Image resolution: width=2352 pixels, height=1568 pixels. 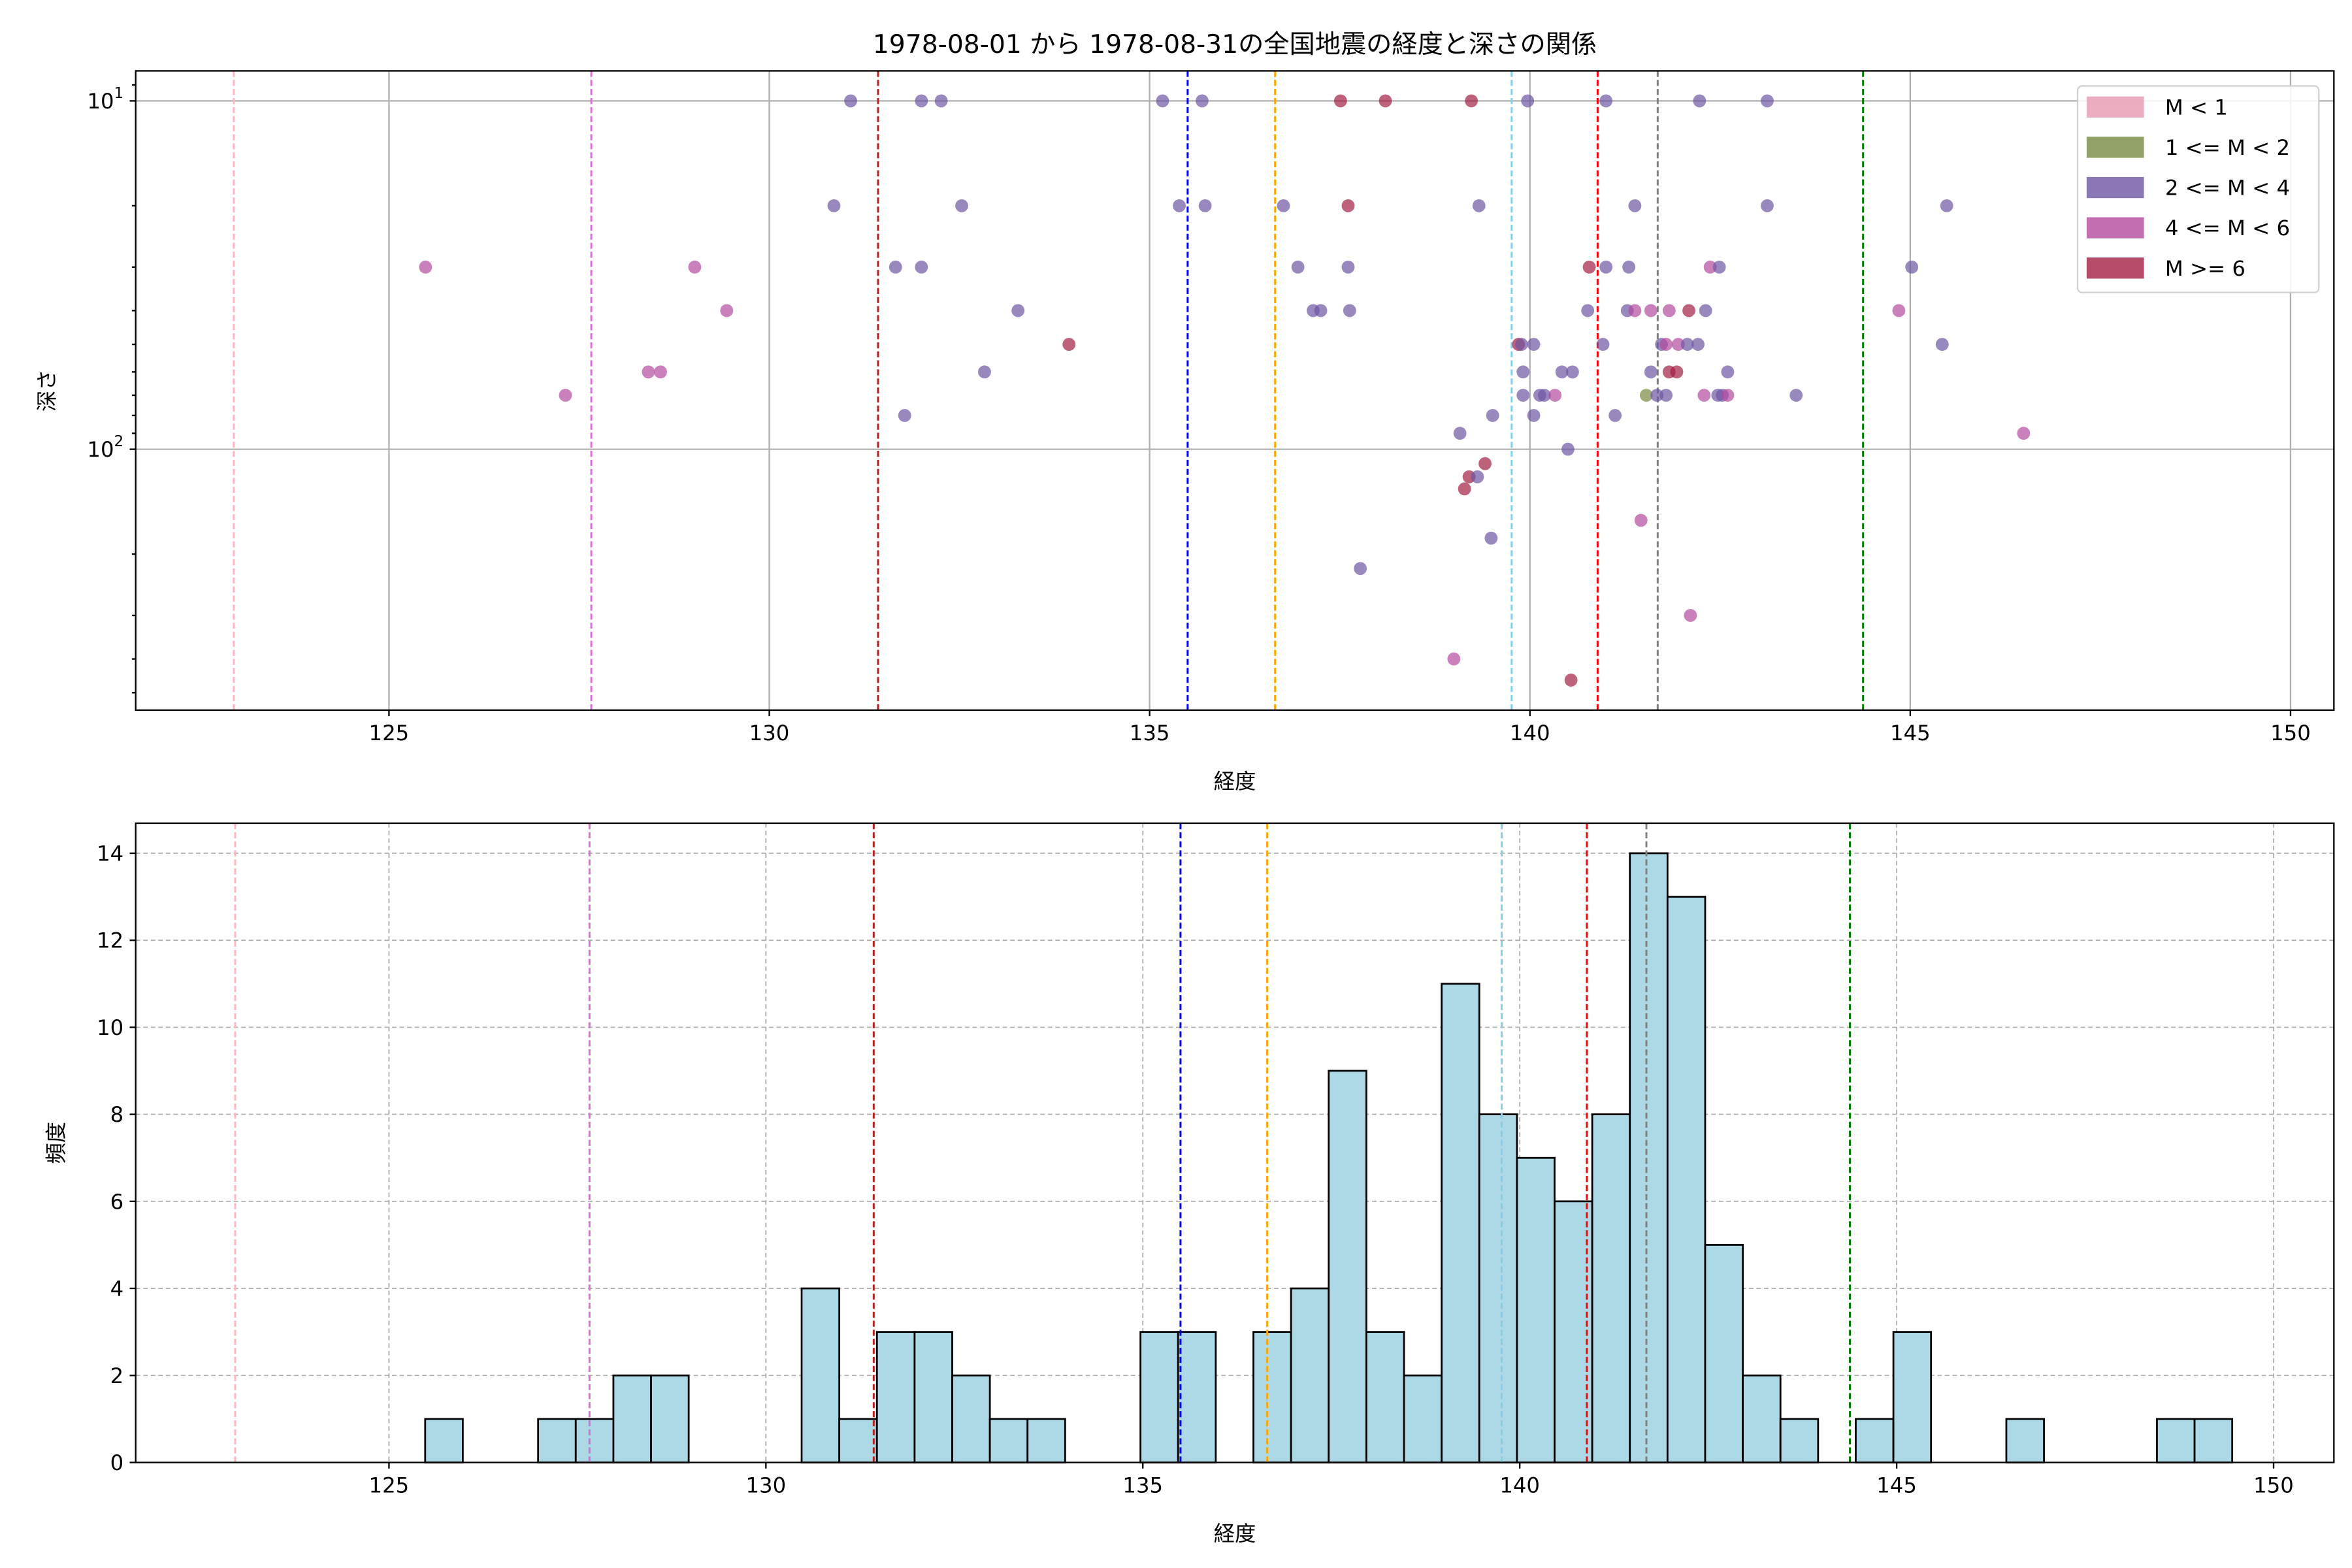 I want to click on bottom-x-tick-label: 145, so click(x=1896, y=1485).